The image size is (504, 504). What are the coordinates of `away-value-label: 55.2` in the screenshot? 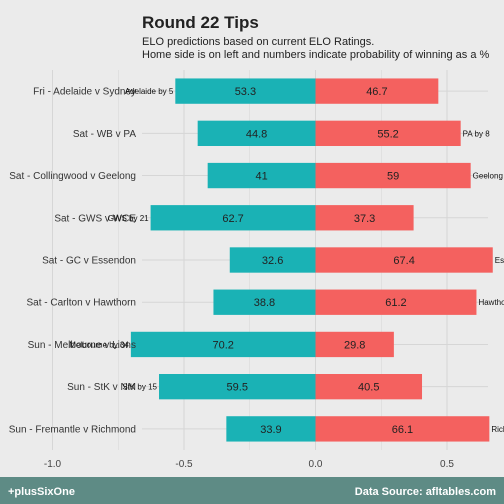 It's located at (387, 134).